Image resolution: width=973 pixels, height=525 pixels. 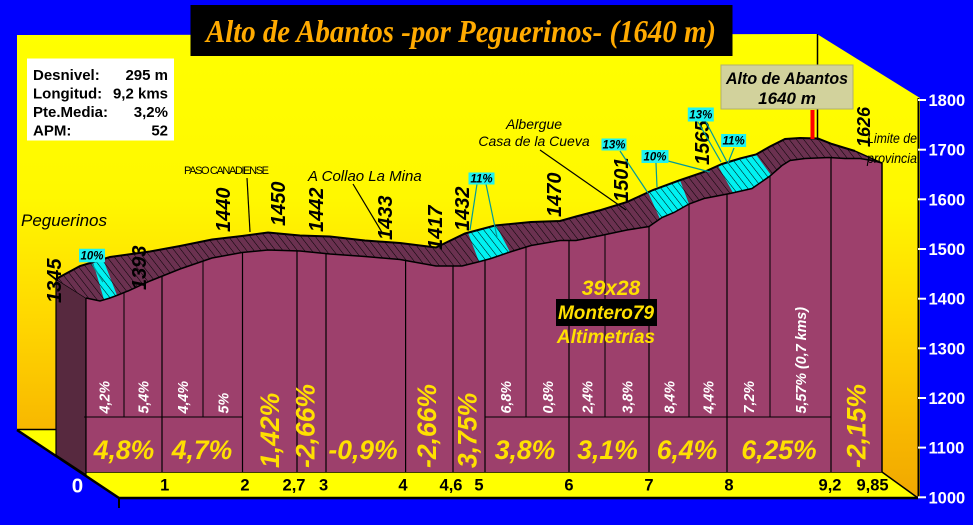 I want to click on svg-text: Altimetrías, so click(x=605, y=337).